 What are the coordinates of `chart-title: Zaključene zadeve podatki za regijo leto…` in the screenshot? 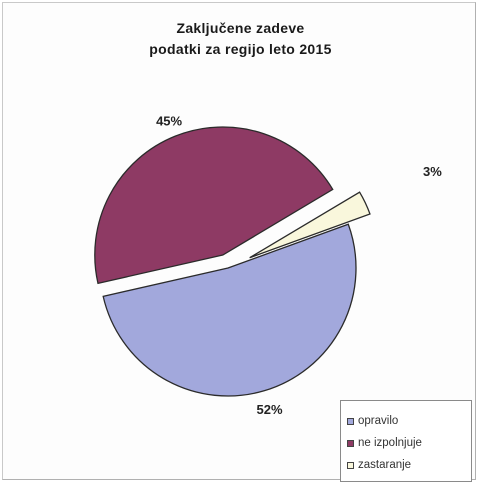 It's located at (240, 39).